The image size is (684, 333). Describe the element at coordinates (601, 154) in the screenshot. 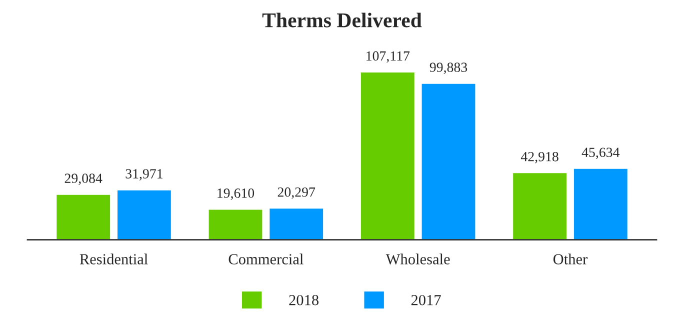

I see `data-label: 45,634` at that location.